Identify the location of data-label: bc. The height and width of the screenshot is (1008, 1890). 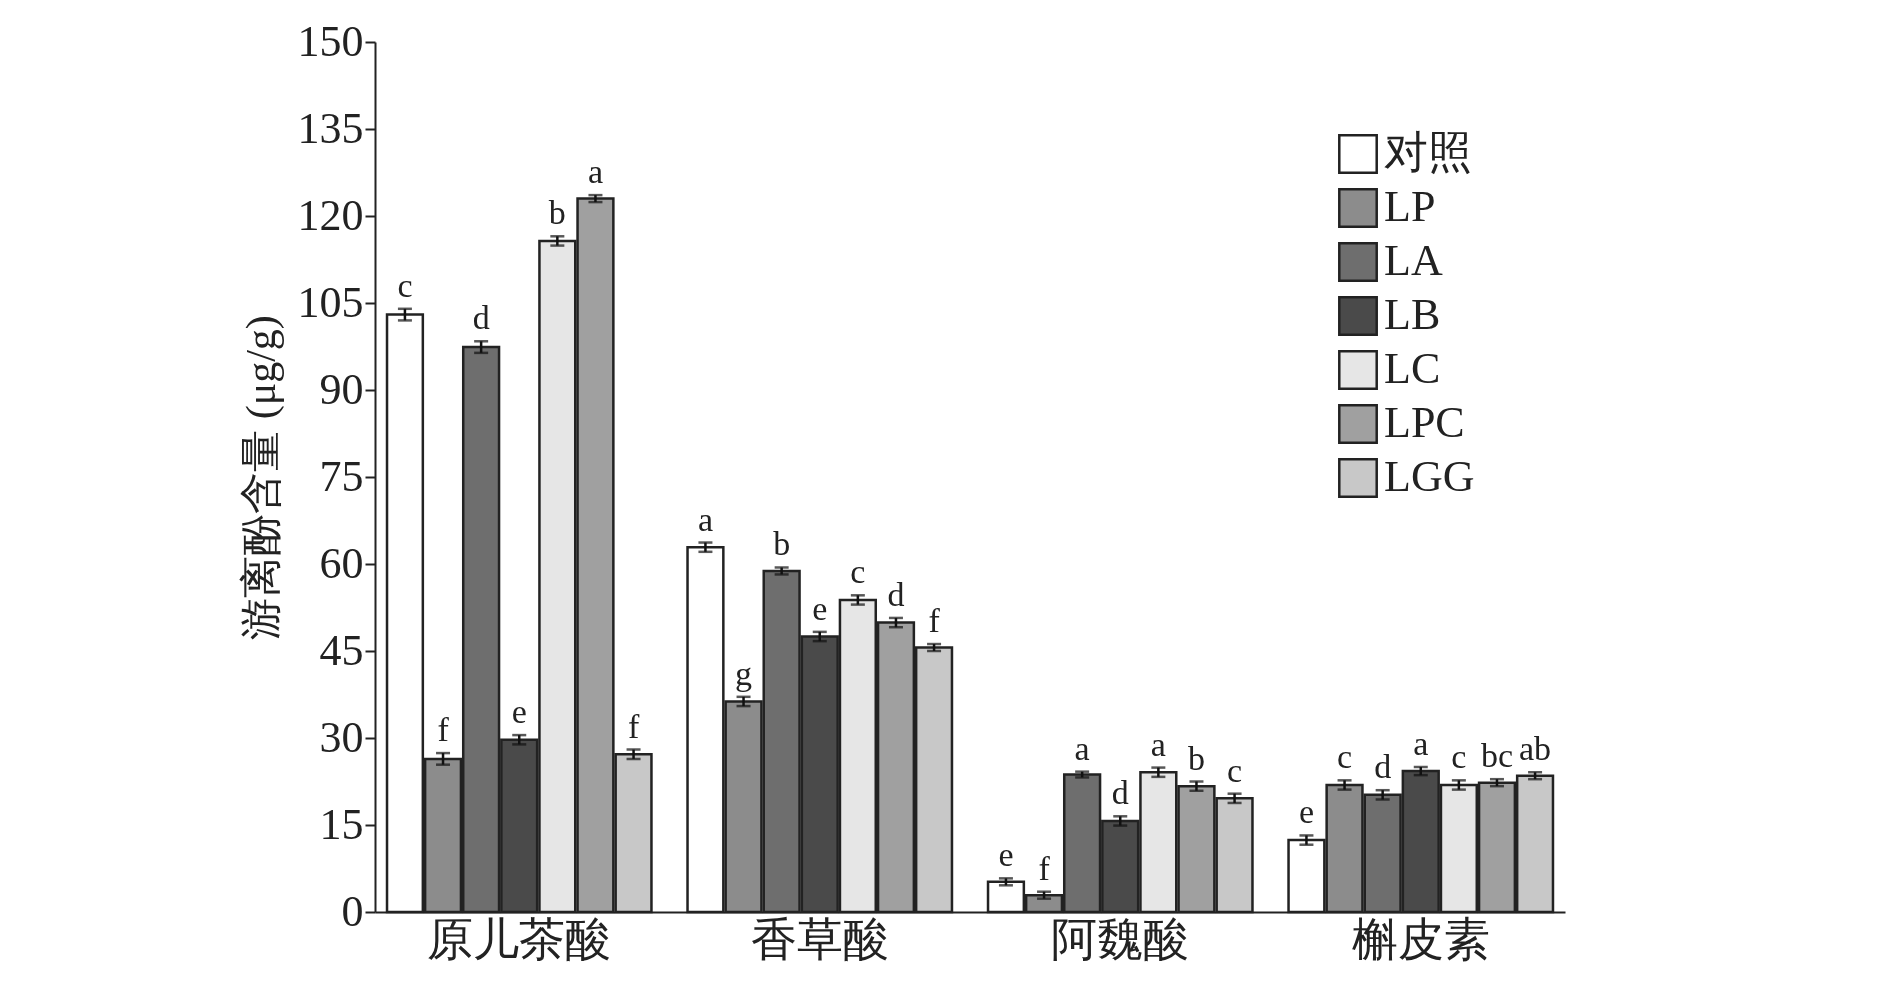
(1497, 756).